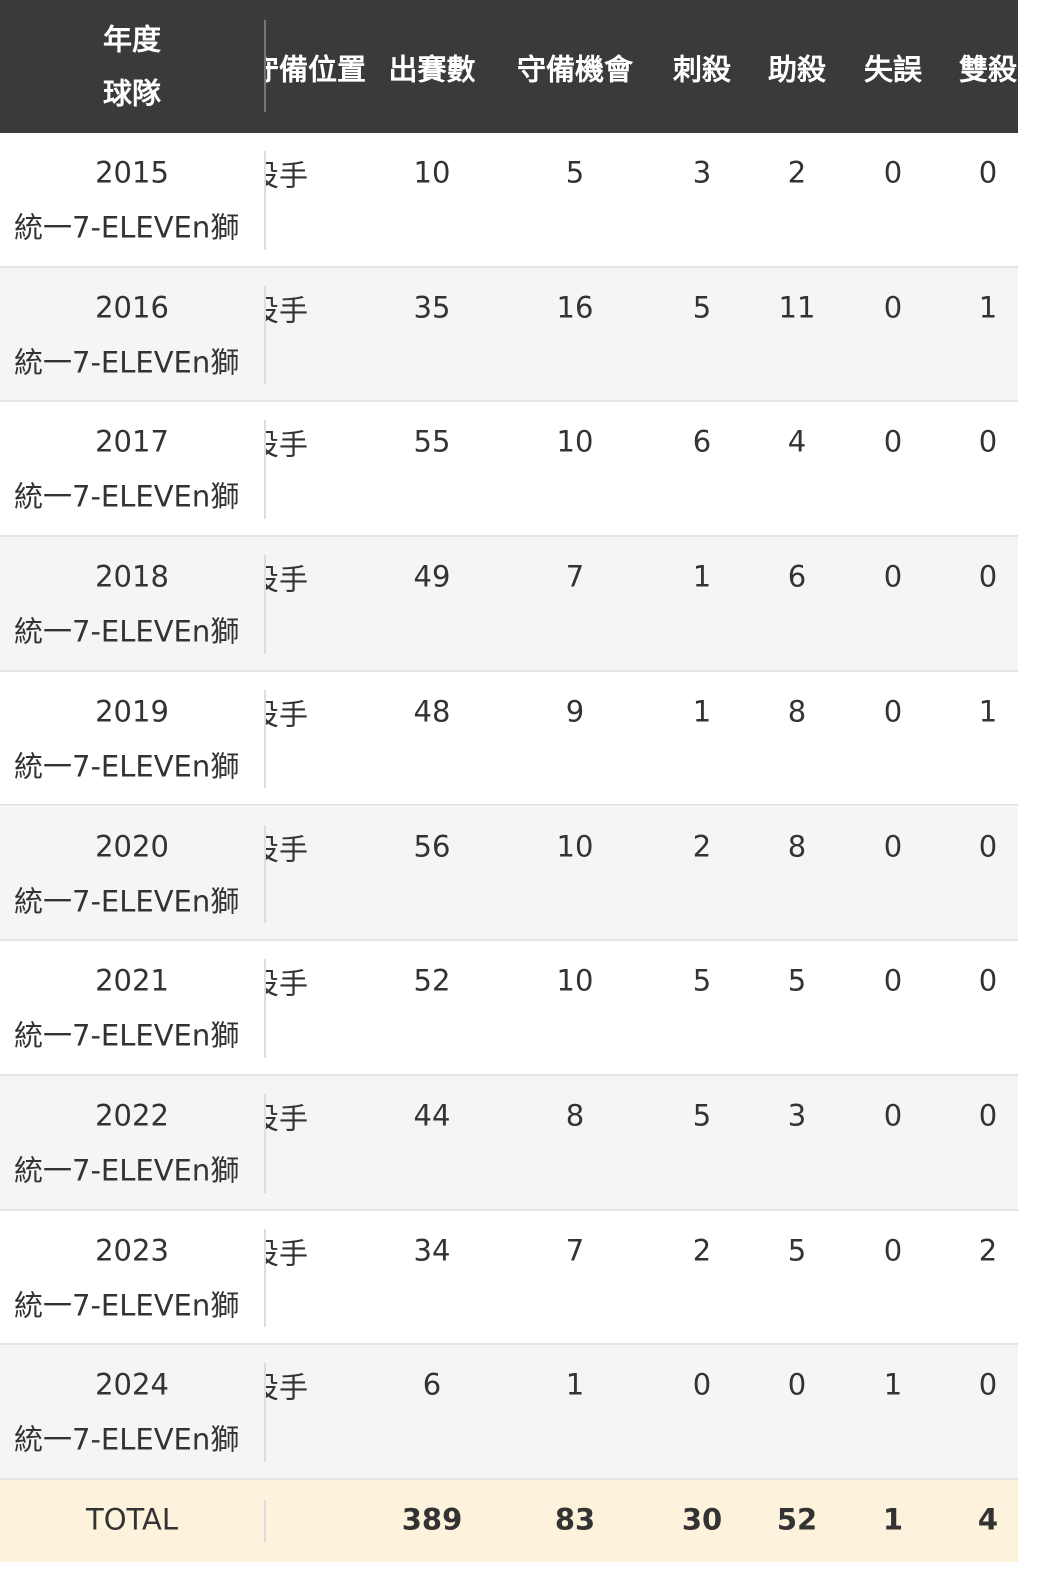 This screenshot has width=1052, height=1583. Describe the element at coordinates (797, 307) in the screenshot. I see `cell: 11` at that location.